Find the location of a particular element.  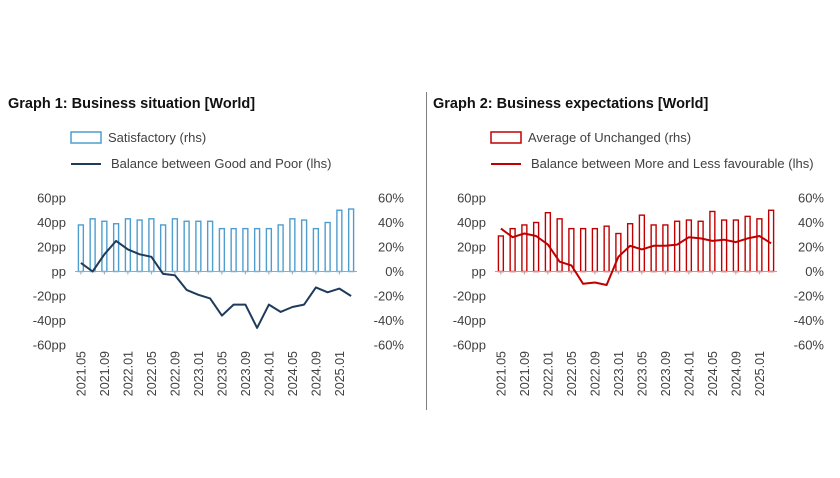

y-right-tick-label: -20% is located at coordinates (809, 296).